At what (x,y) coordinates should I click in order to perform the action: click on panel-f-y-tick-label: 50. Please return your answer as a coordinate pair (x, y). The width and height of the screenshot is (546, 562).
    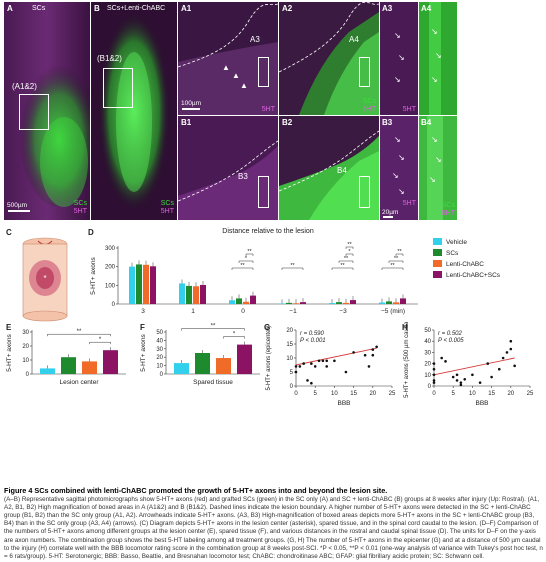
    Looking at the image, I should click on (159, 333).